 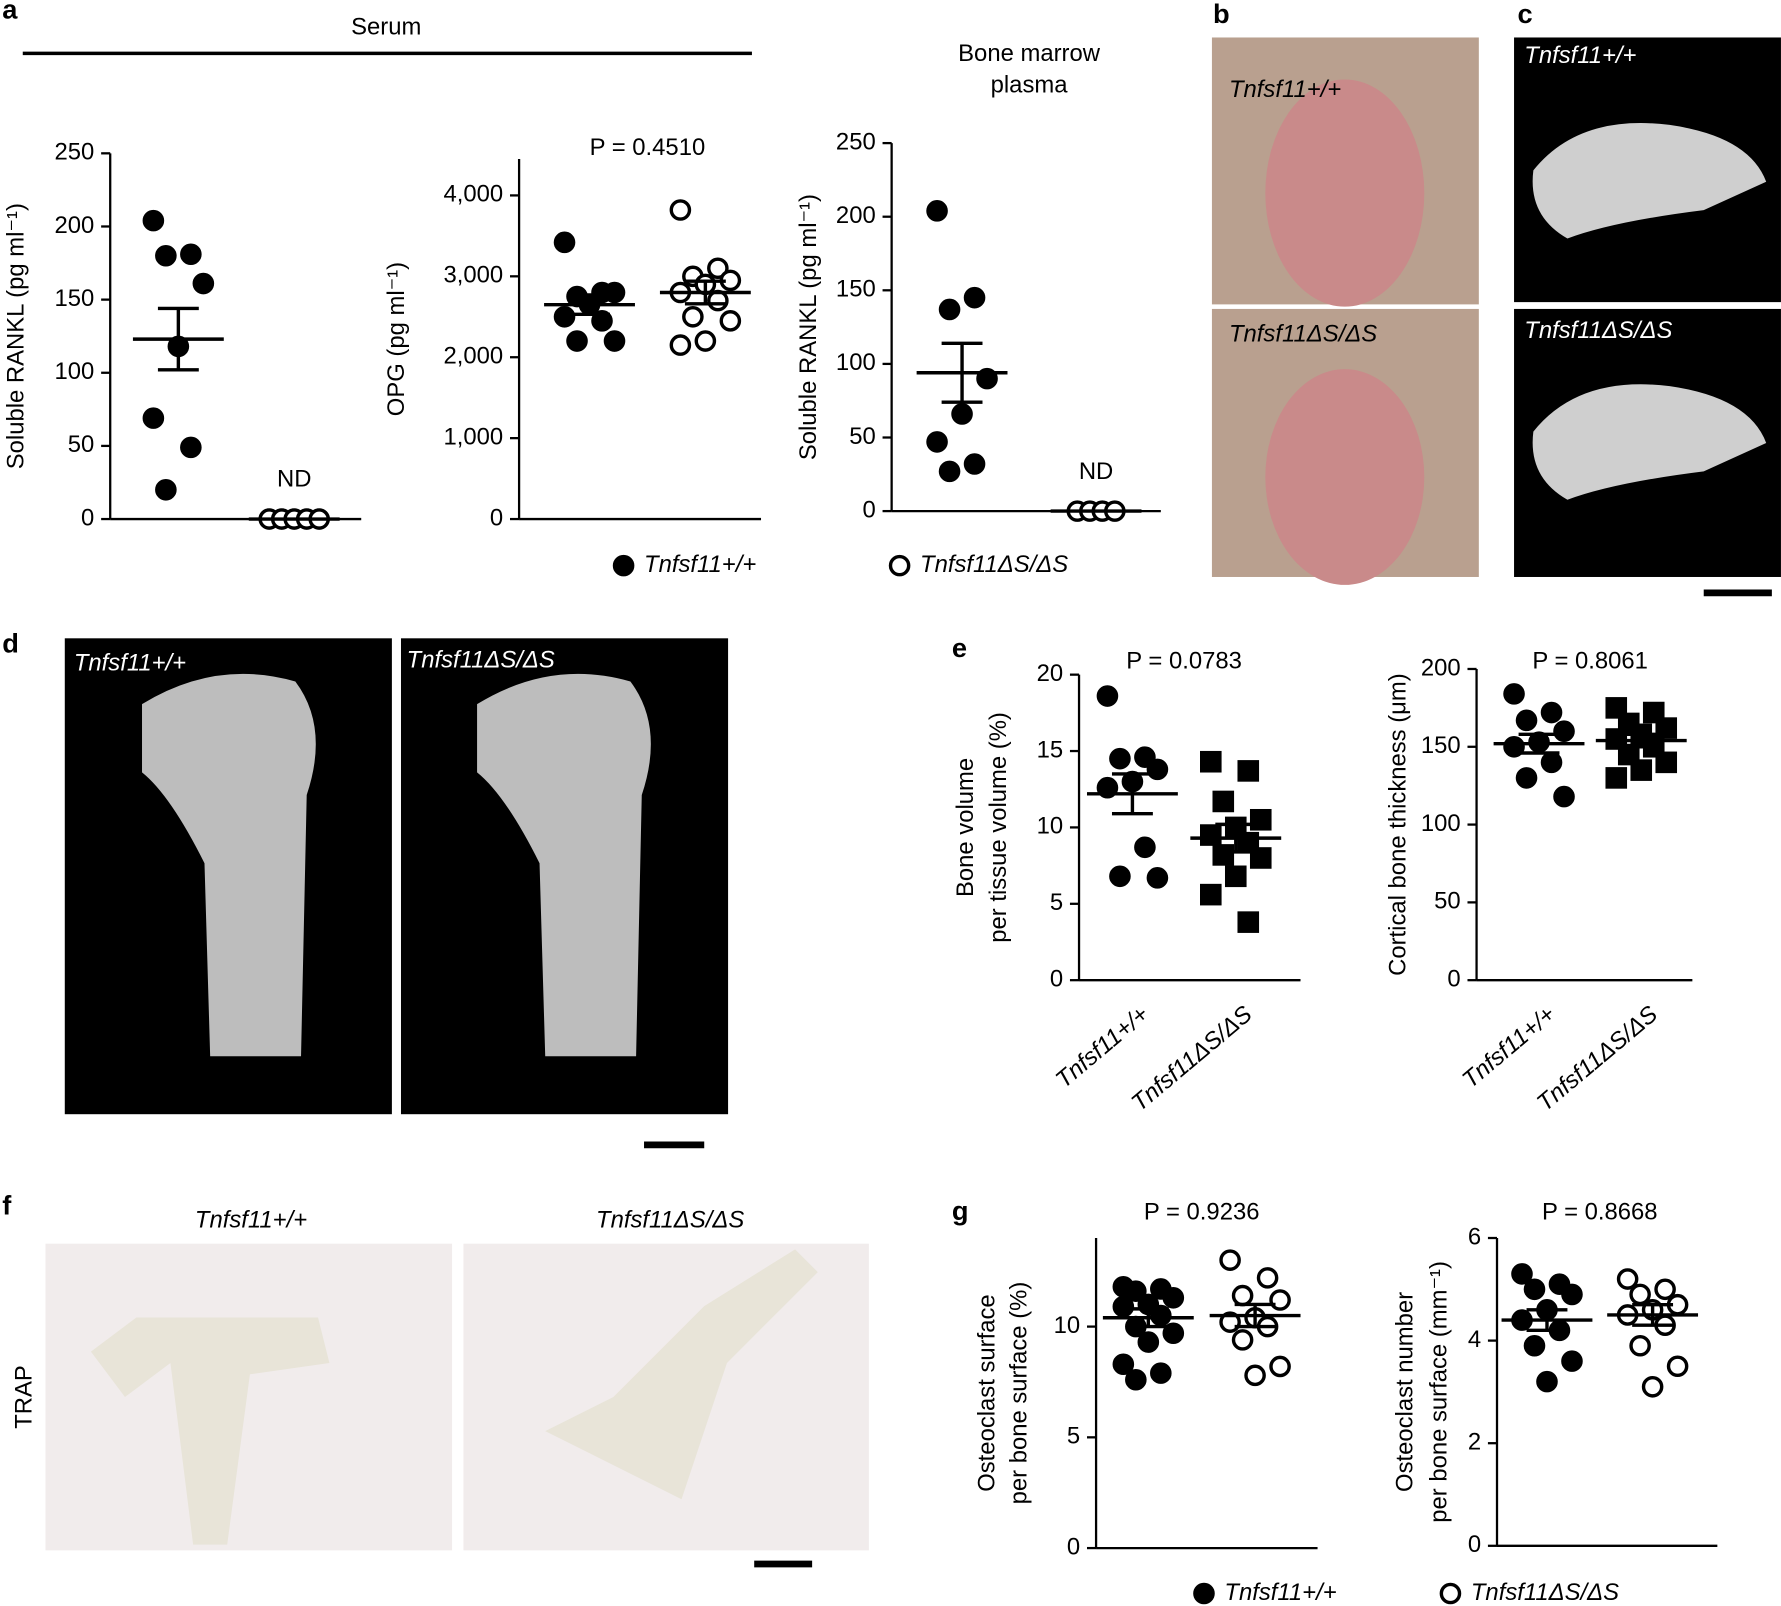 What do you see at coordinates (10, 642) in the screenshot?
I see `panel-letter: d` at bounding box center [10, 642].